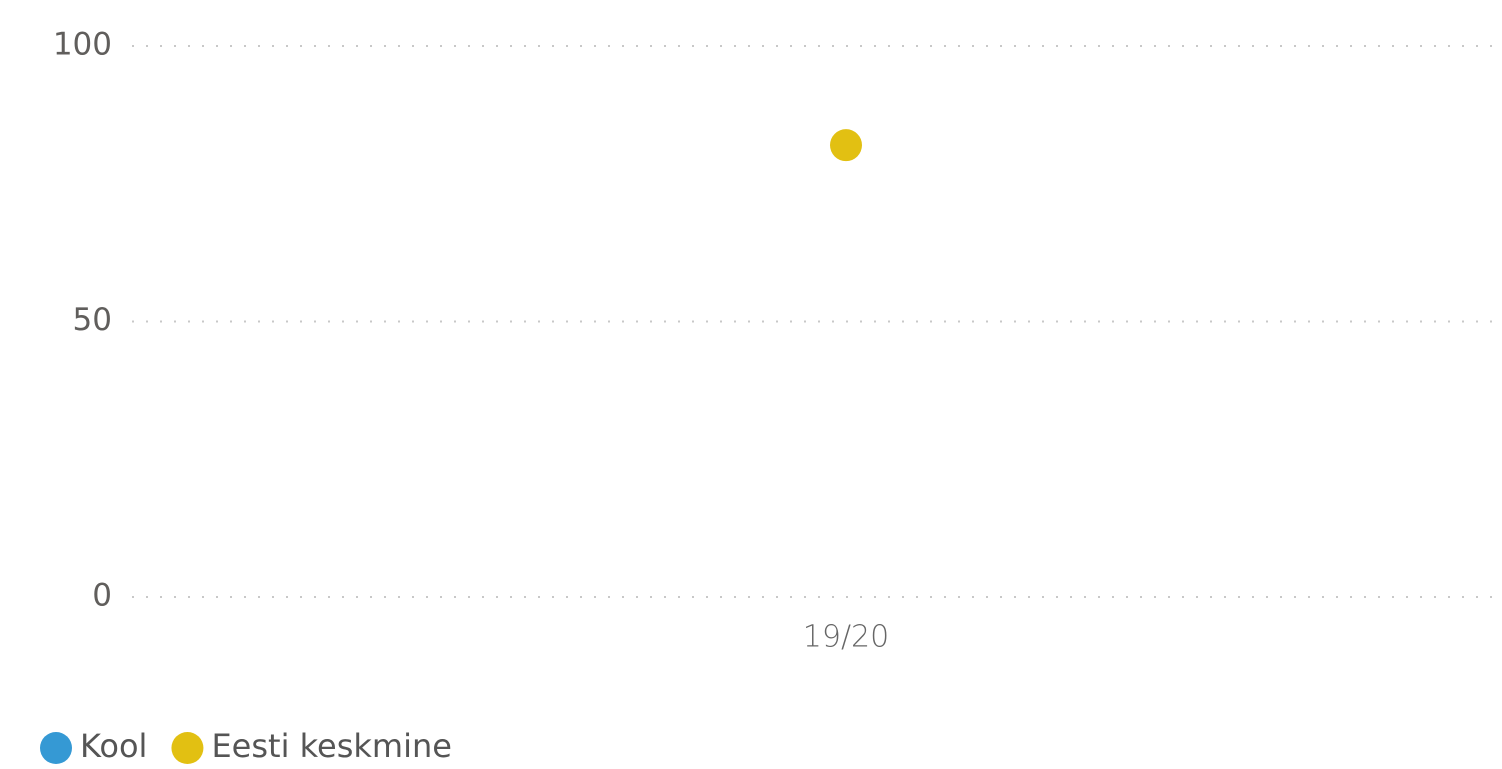  What do you see at coordinates (82, 45) in the screenshot?
I see `y-tick-label: 100` at bounding box center [82, 45].